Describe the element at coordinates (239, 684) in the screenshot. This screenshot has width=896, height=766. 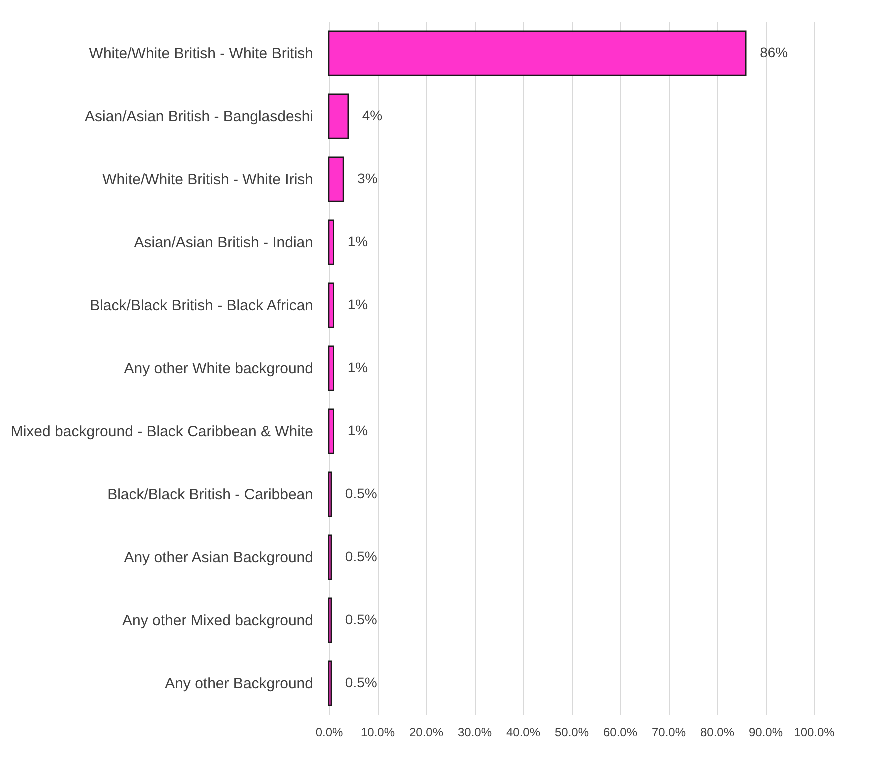
I see `y-tick-label: Any other Background` at that location.